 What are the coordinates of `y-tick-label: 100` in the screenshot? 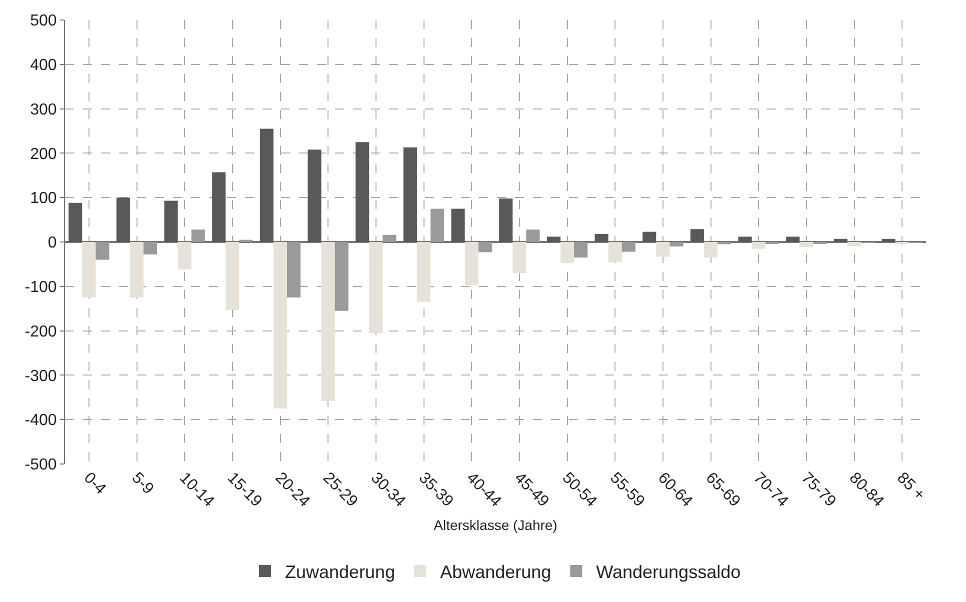 It's located at (43, 199).